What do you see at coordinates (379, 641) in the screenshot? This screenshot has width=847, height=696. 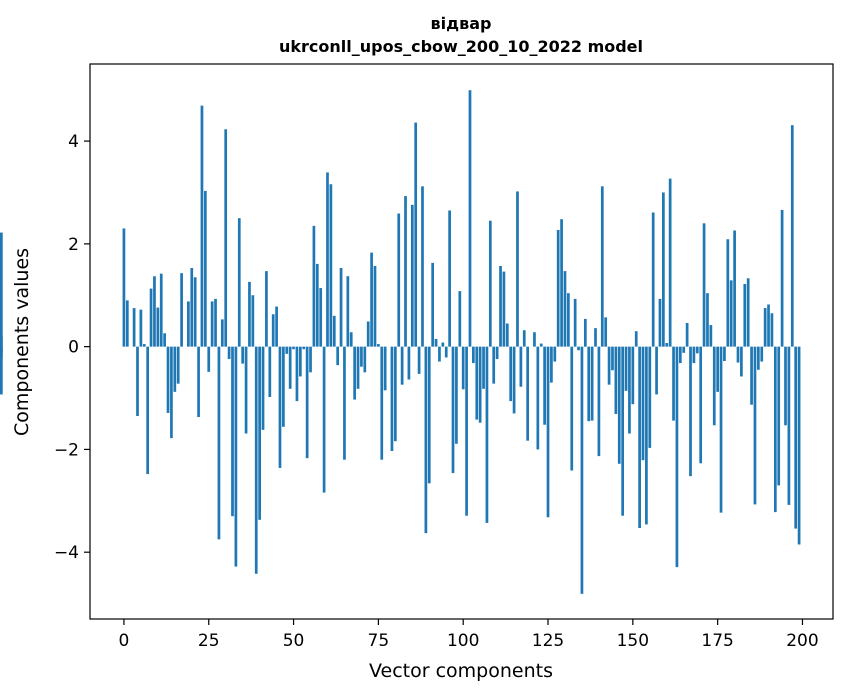 I see `x-tick-label: 75` at bounding box center [379, 641].